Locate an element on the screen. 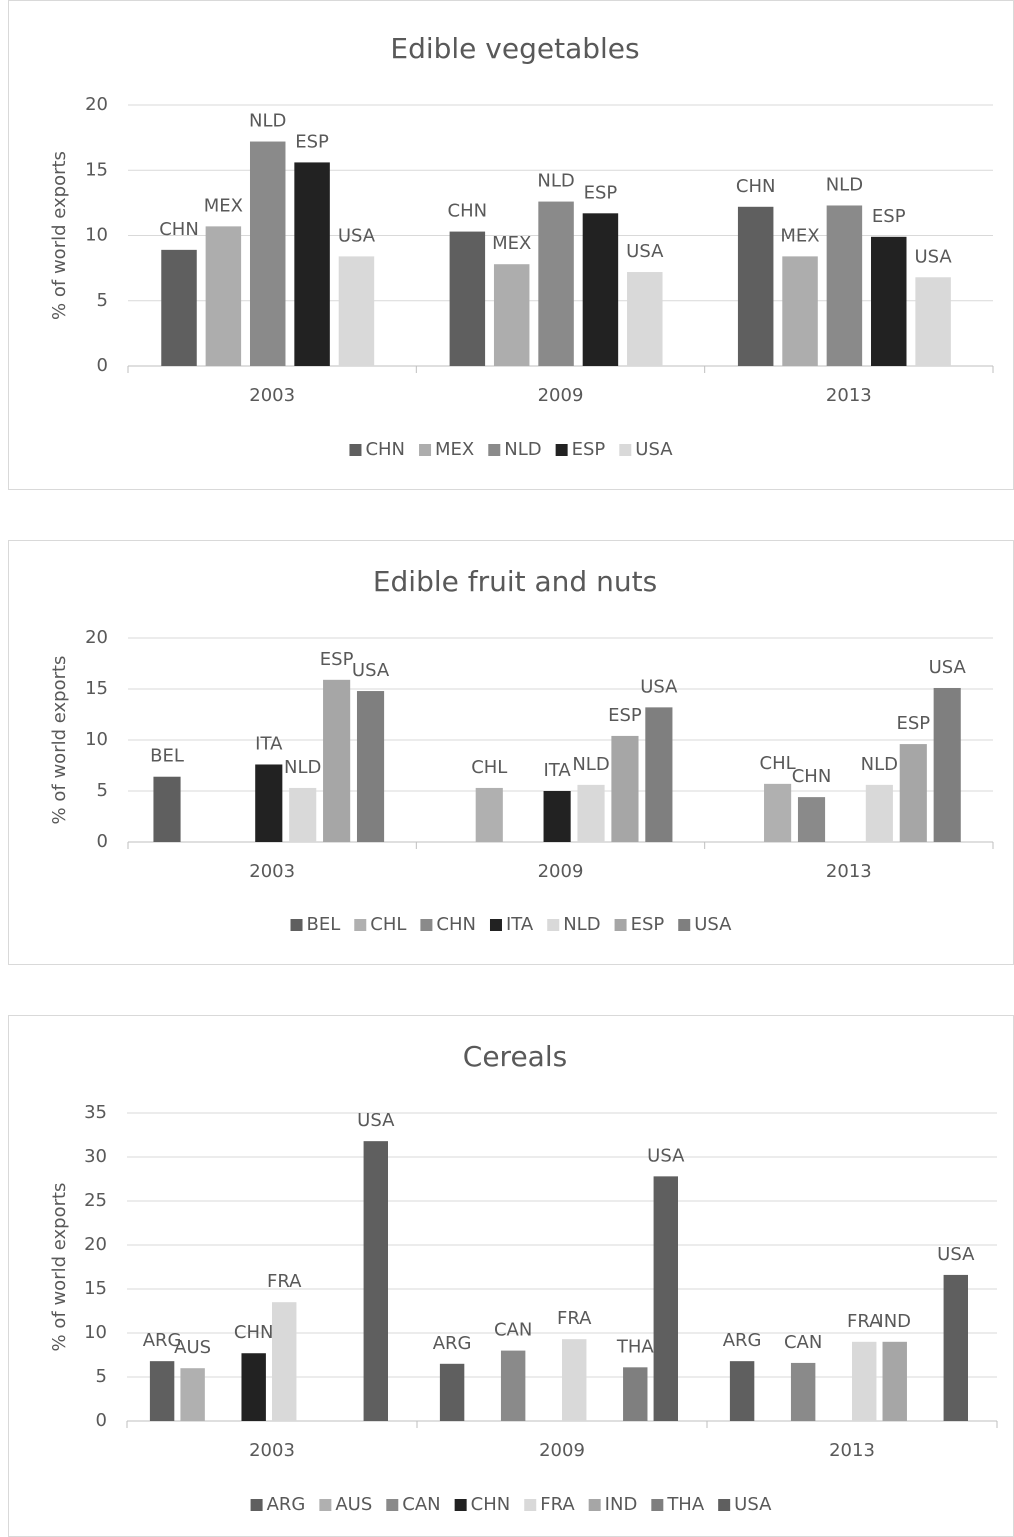 The width and height of the screenshot is (1014, 1537). legend-label: NLD is located at coordinates (522, 449).